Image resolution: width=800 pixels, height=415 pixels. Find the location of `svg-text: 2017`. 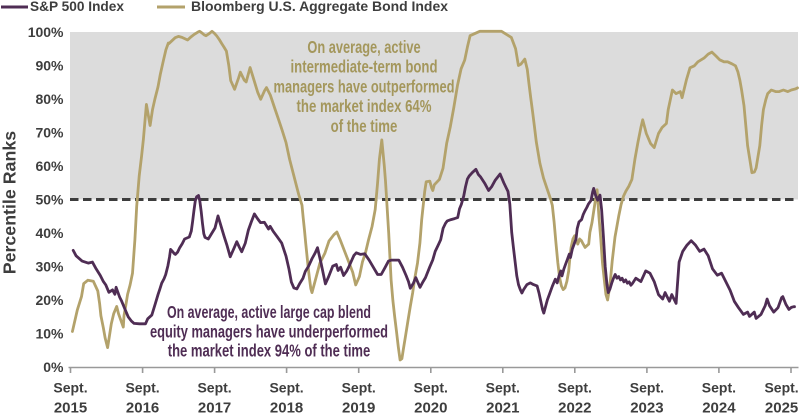

svg-text: 2017 is located at coordinates (214, 407).